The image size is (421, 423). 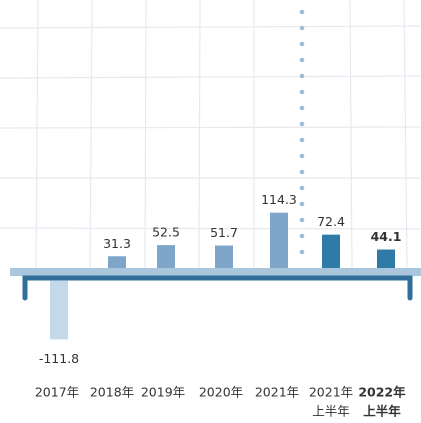 I want to click on axis-line, so click(x=217, y=288).